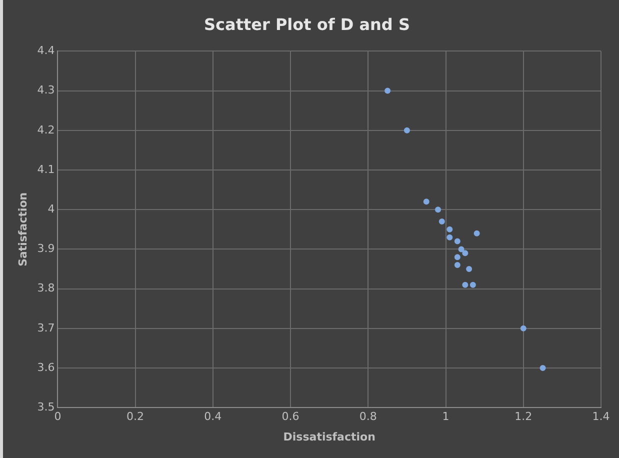  What do you see at coordinates (446, 417) in the screenshot?
I see `x-tick-label: 1` at bounding box center [446, 417].